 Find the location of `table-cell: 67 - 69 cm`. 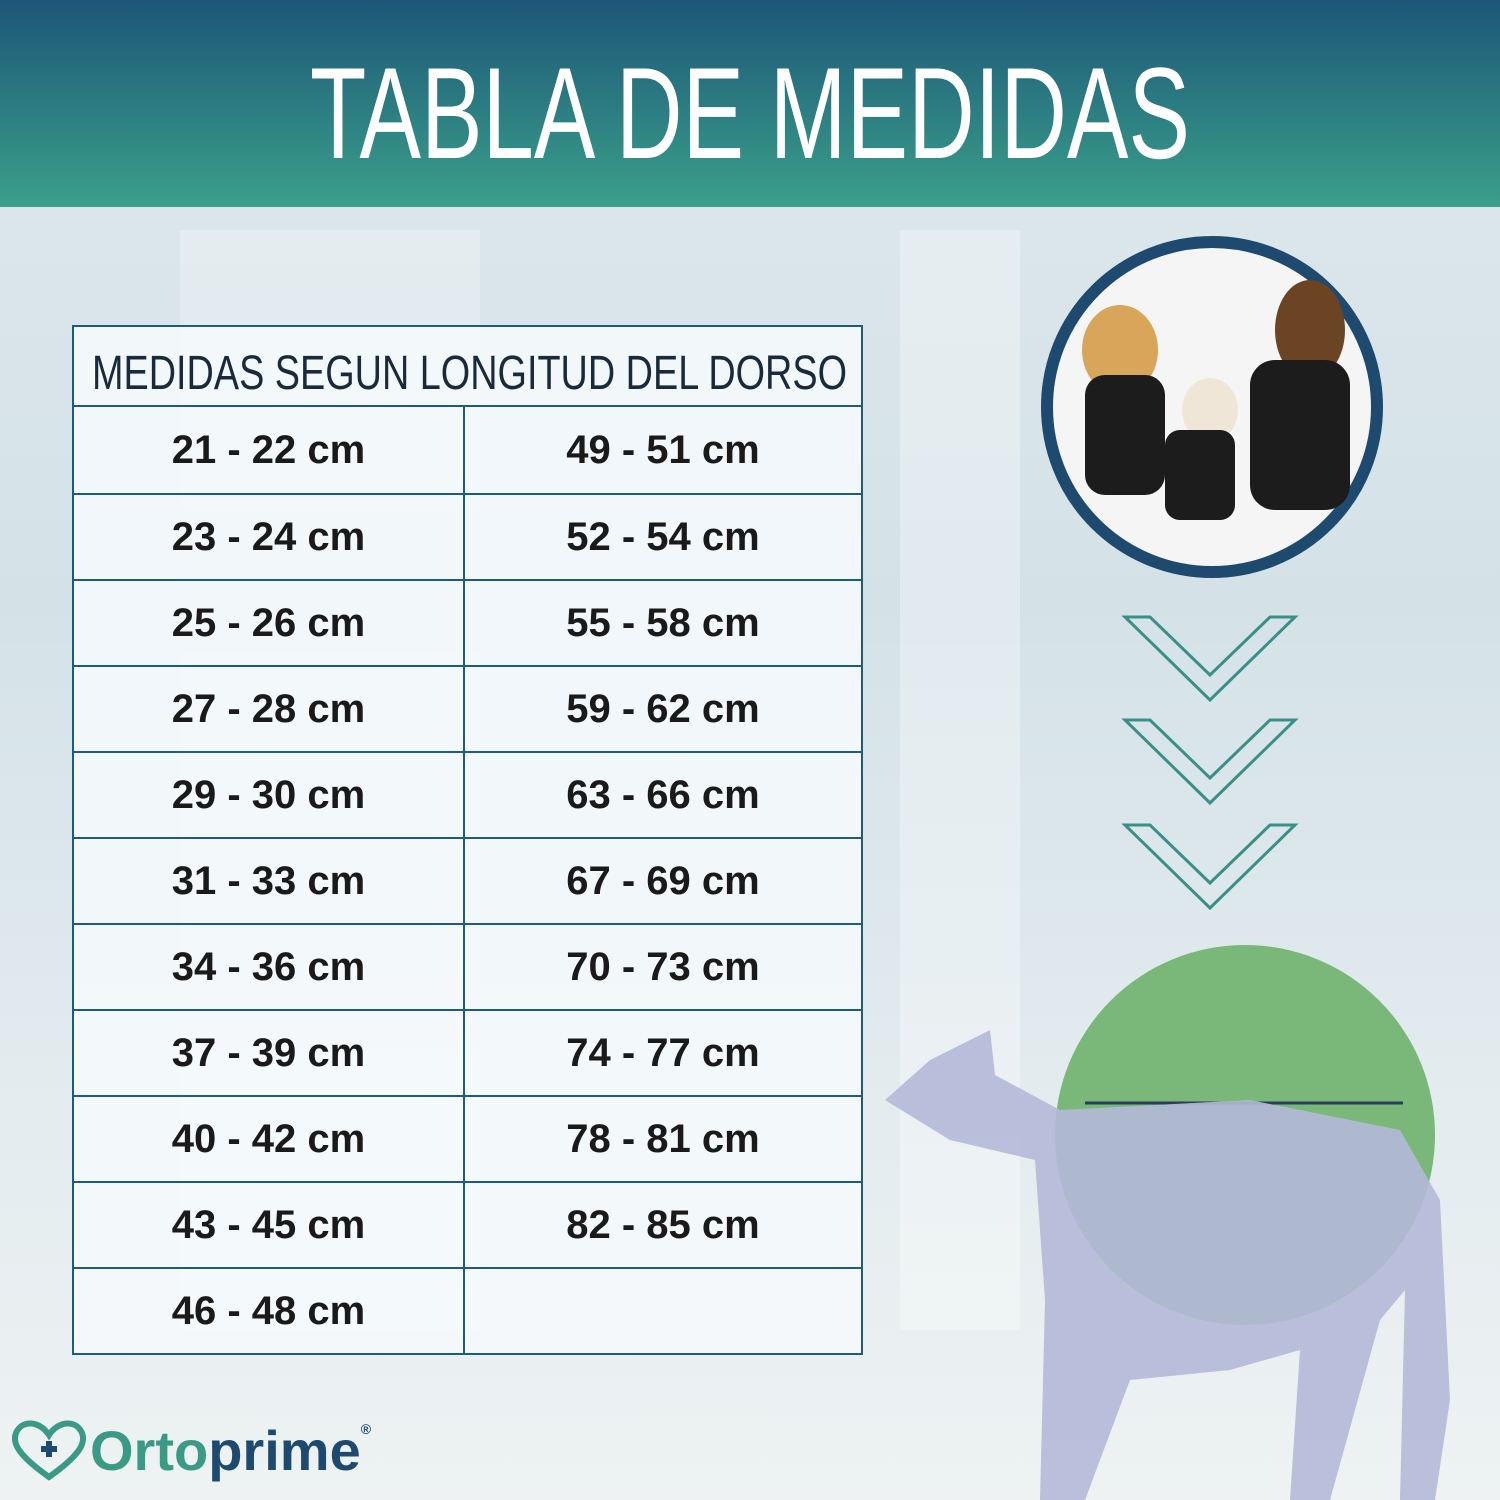

table-cell: 67 - 69 cm is located at coordinates (663, 880).